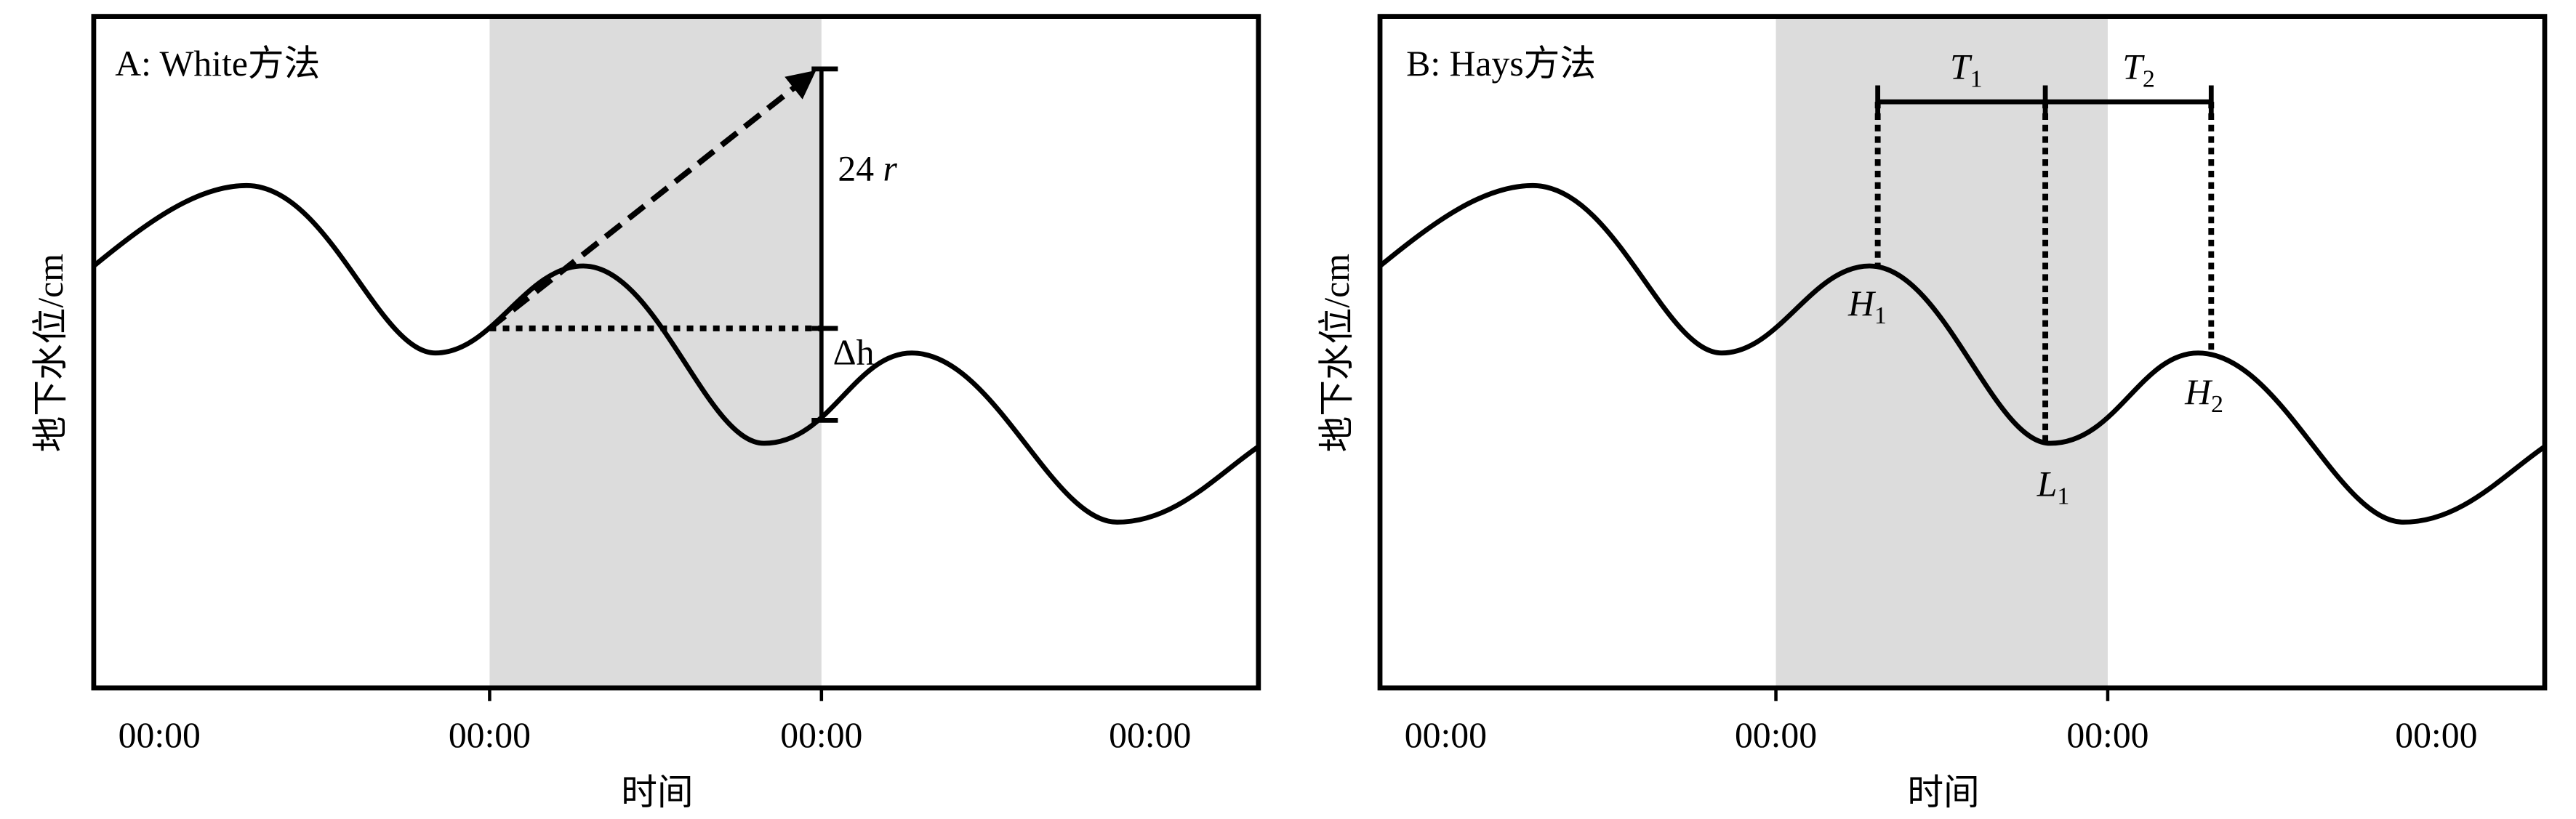 This screenshot has height=819, width=2576. I want to click on rise-var: r, so click(890, 169).